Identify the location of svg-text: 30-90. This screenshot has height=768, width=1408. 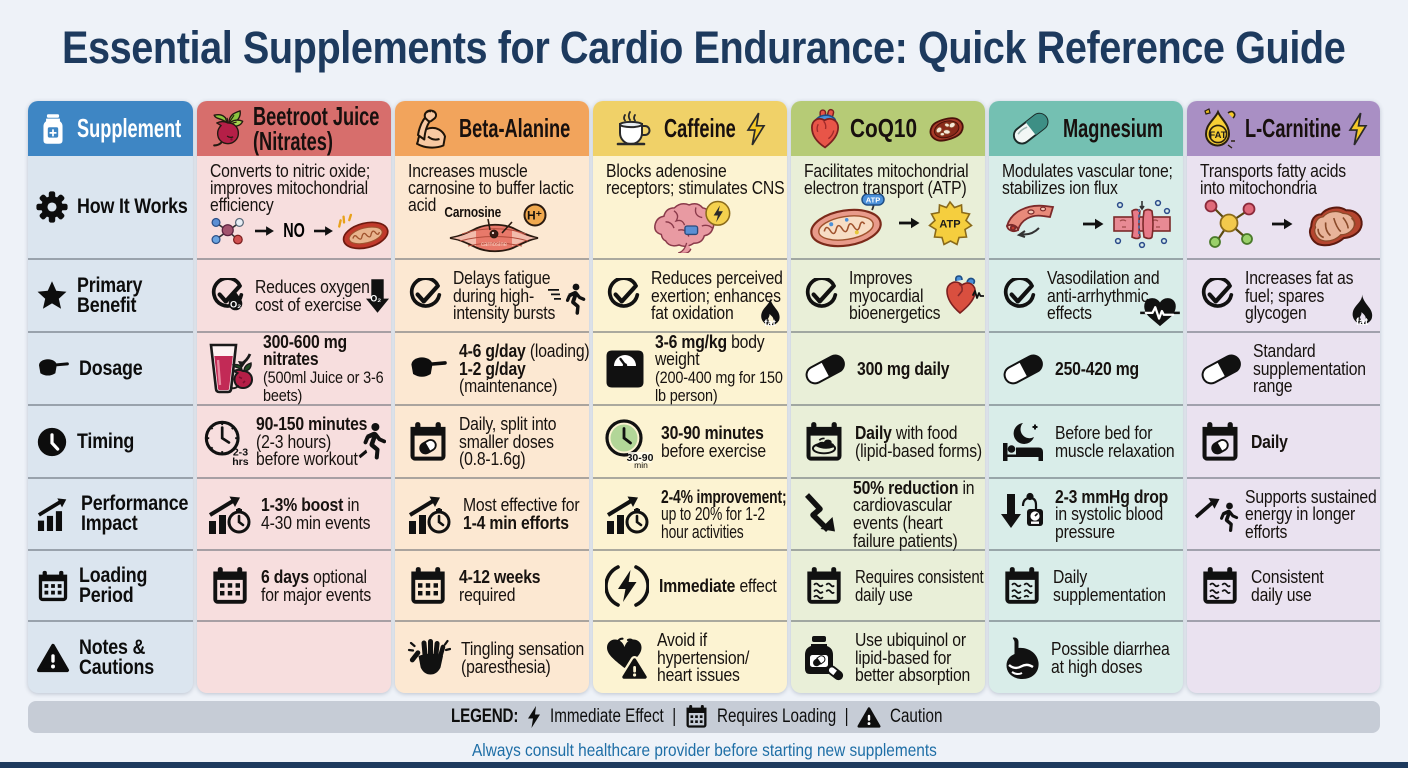
(640, 458).